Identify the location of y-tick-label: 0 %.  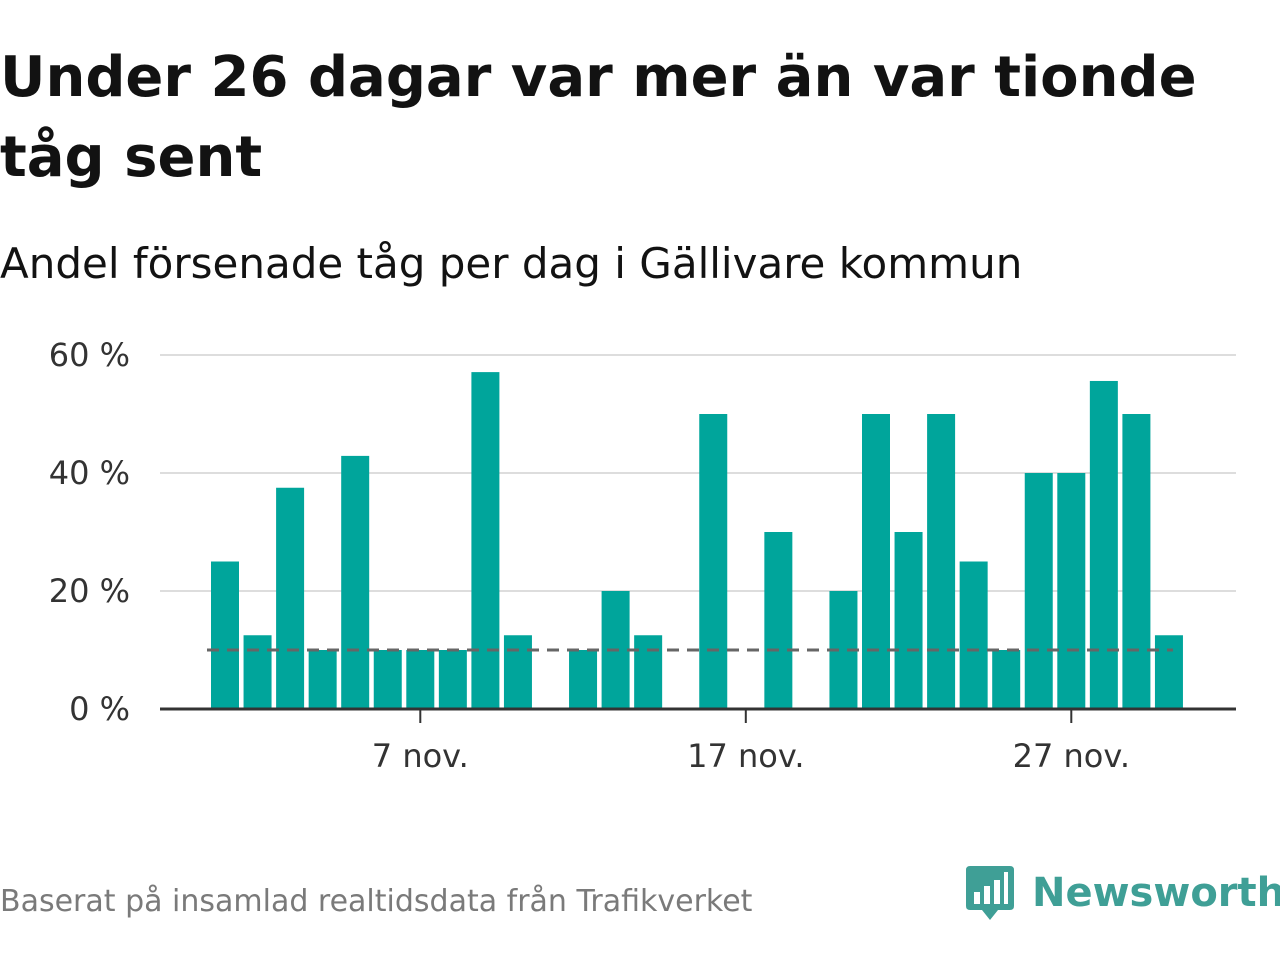
(99, 709).